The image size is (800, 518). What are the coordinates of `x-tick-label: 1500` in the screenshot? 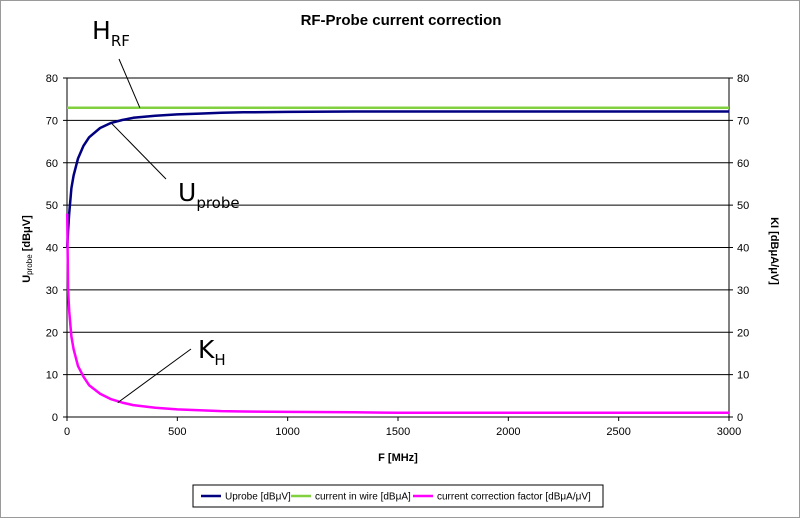 It's located at (398, 432).